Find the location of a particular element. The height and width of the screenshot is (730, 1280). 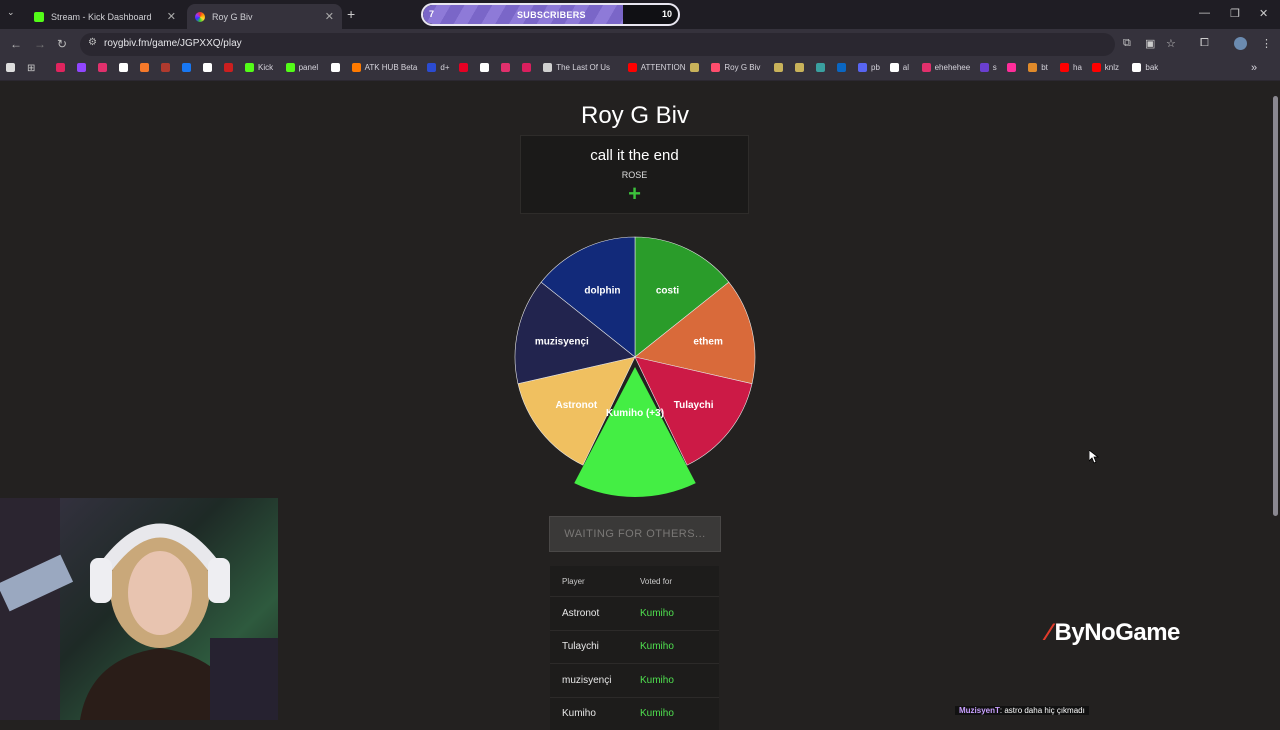

bookmark-item: ehehehee is located at coordinates (946, 67).